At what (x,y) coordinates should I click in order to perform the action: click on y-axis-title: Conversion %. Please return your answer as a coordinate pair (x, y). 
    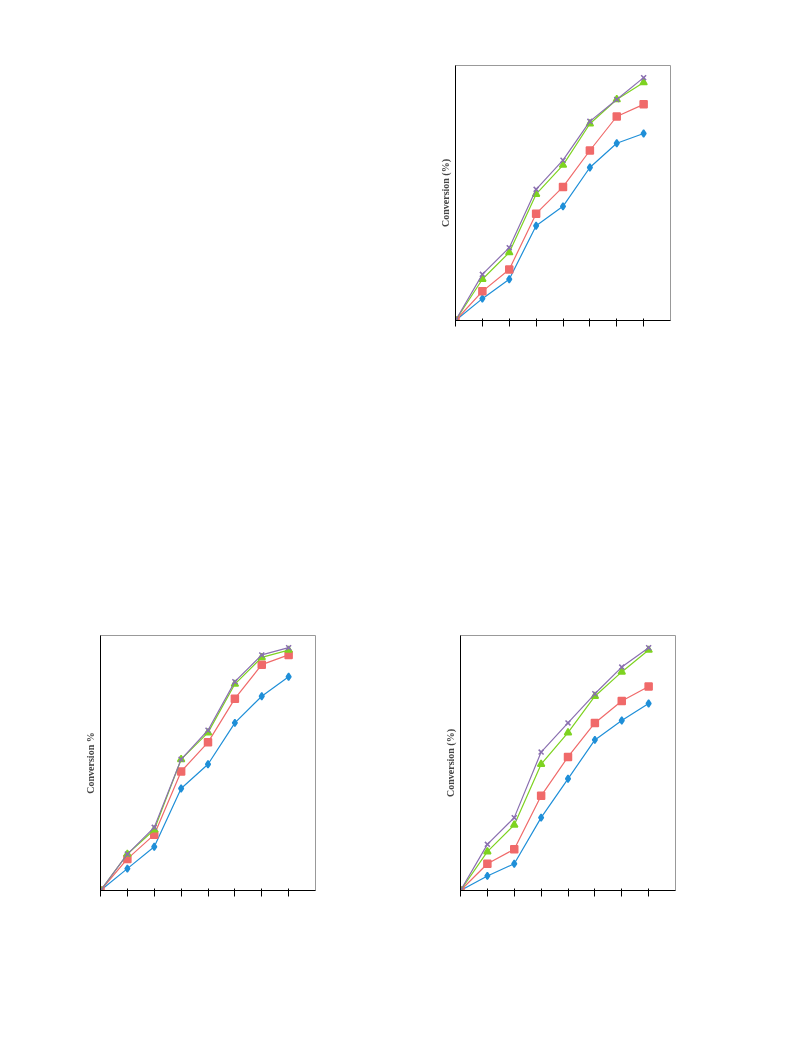
    Looking at the image, I should click on (90, 763).